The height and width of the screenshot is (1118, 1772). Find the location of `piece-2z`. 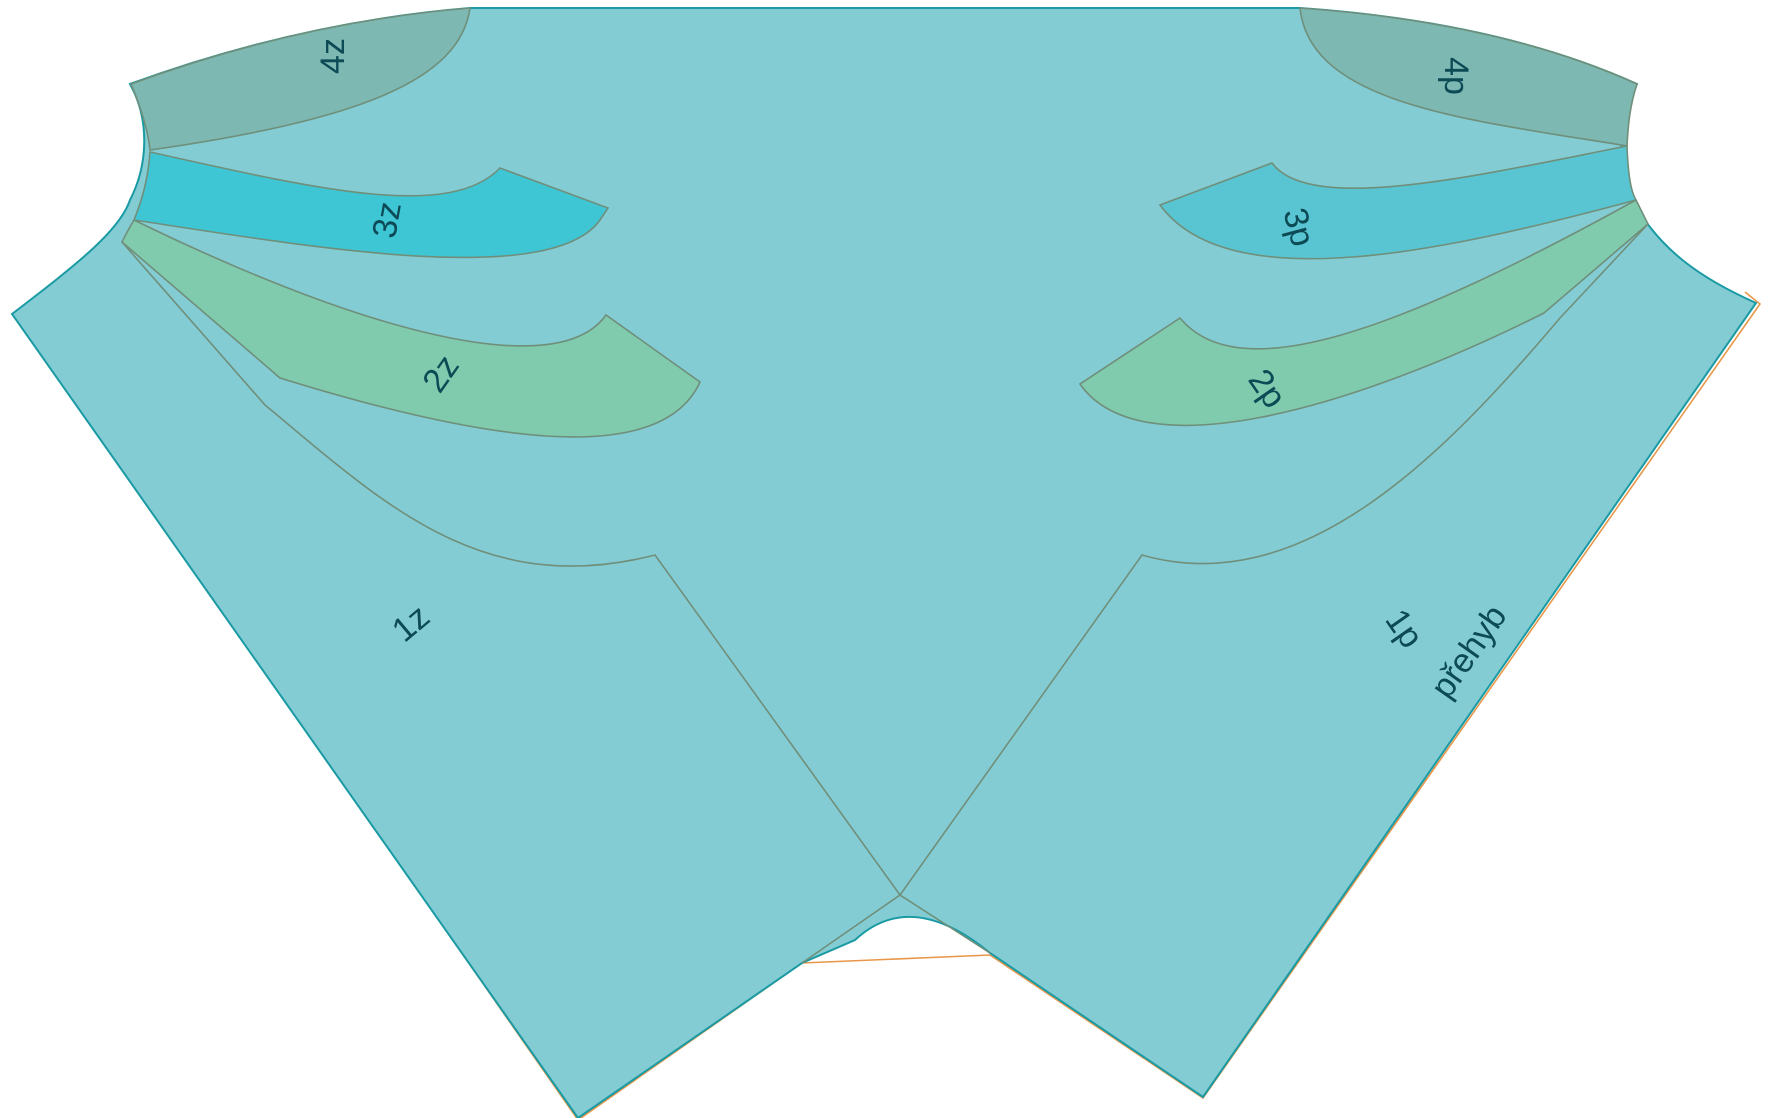

piece-2z is located at coordinates (411, 328).